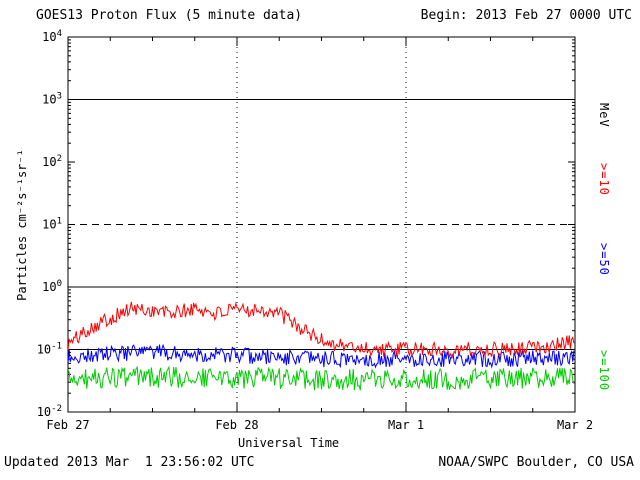  I want to click on updated-timestamp: Updated 2013 Mar 1 23:56:02 UTC, so click(129, 462).